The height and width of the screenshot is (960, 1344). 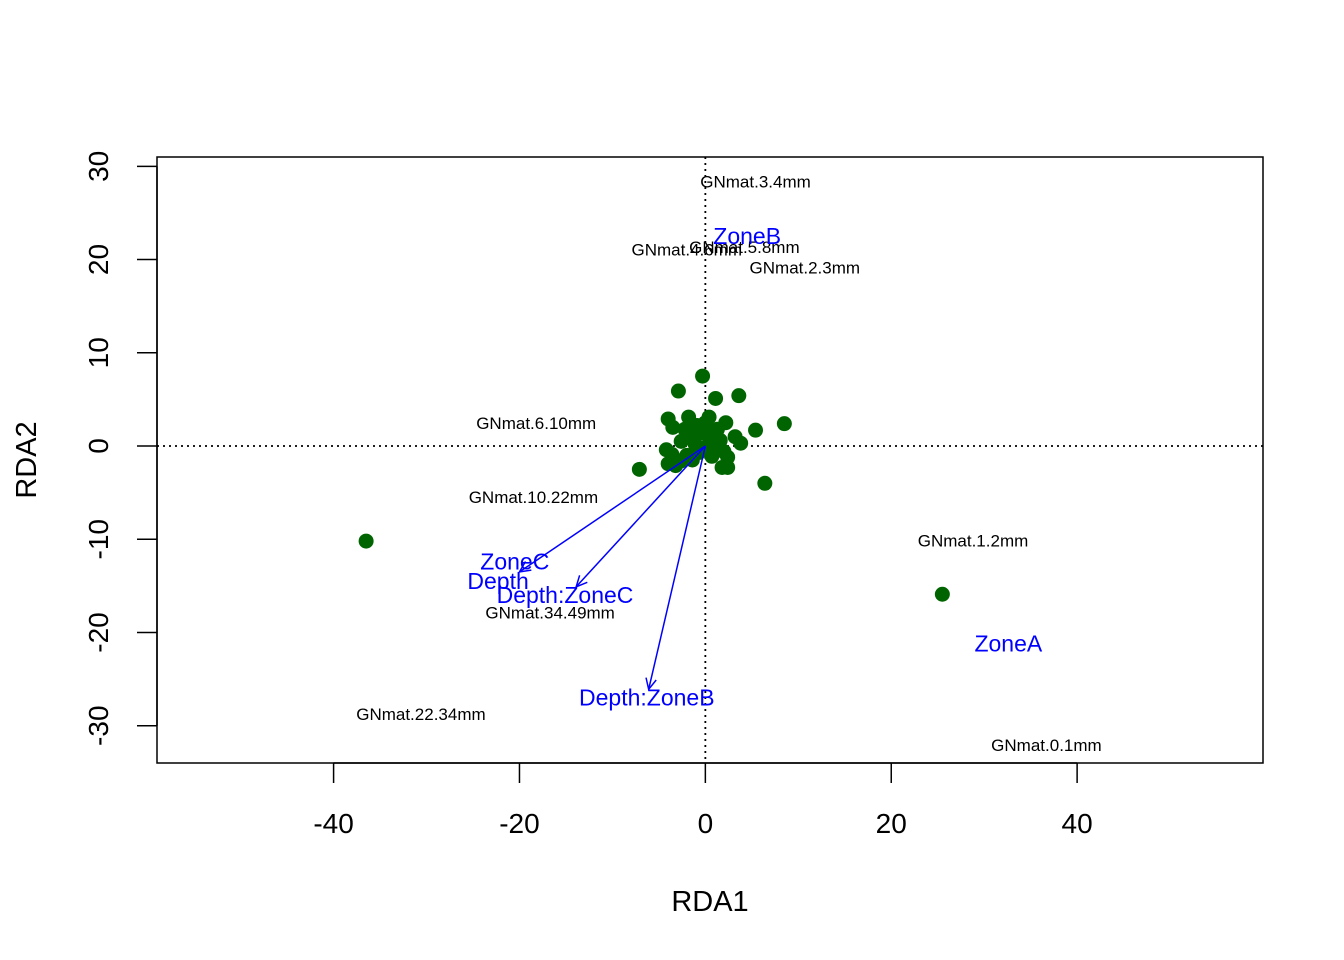 I want to click on y-tick-label: 20, so click(x=98, y=259).